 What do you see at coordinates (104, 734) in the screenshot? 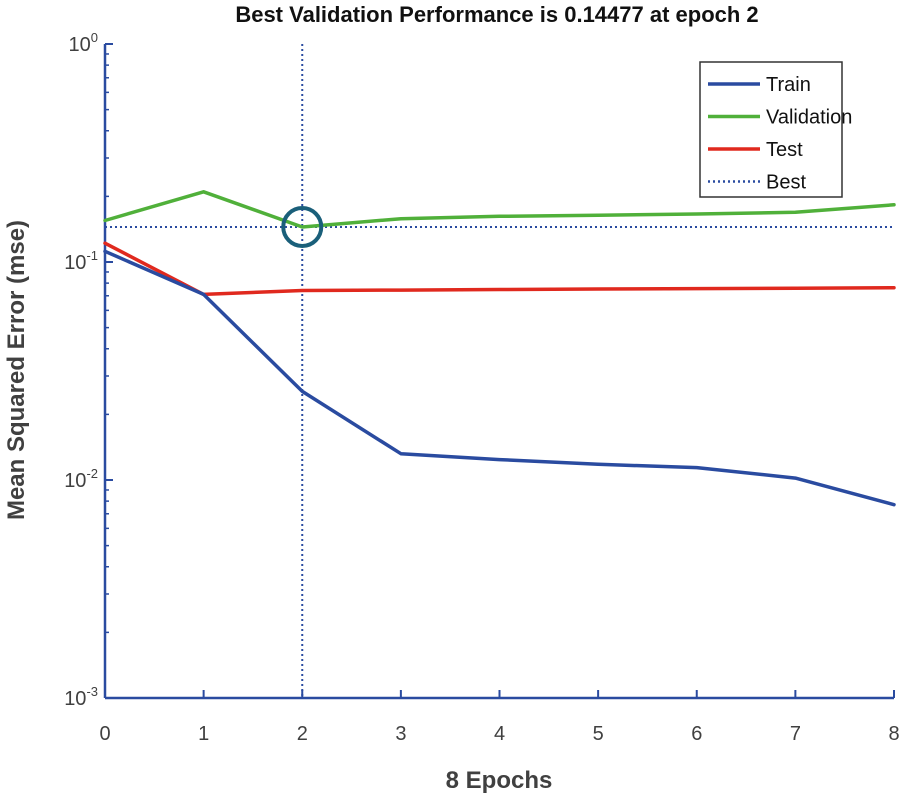
I see `x-tick-label: 0` at bounding box center [104, 734].